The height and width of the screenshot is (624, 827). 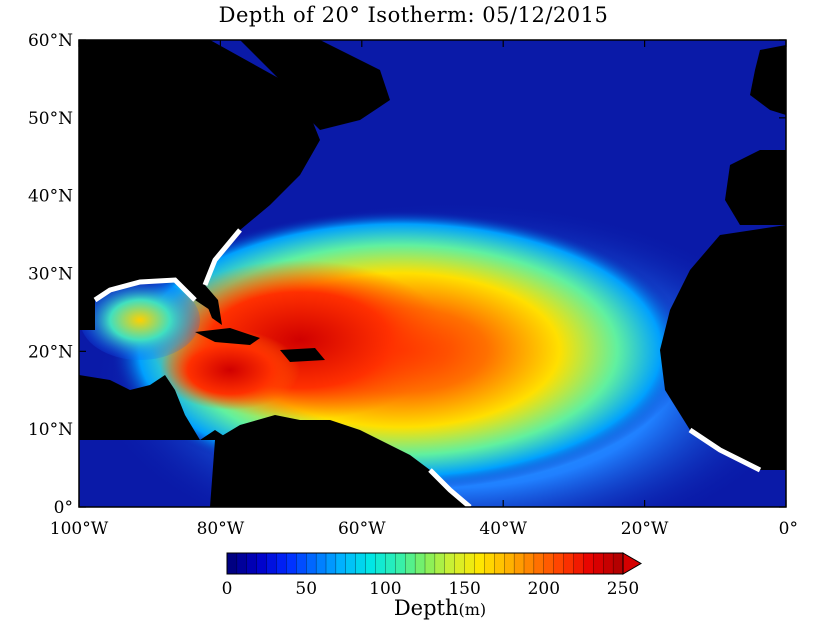 What do you see at coordinates (385, 589) in the screenshot?
I see `colorbar-tick-label: 100` at bounding box center [385, 589].